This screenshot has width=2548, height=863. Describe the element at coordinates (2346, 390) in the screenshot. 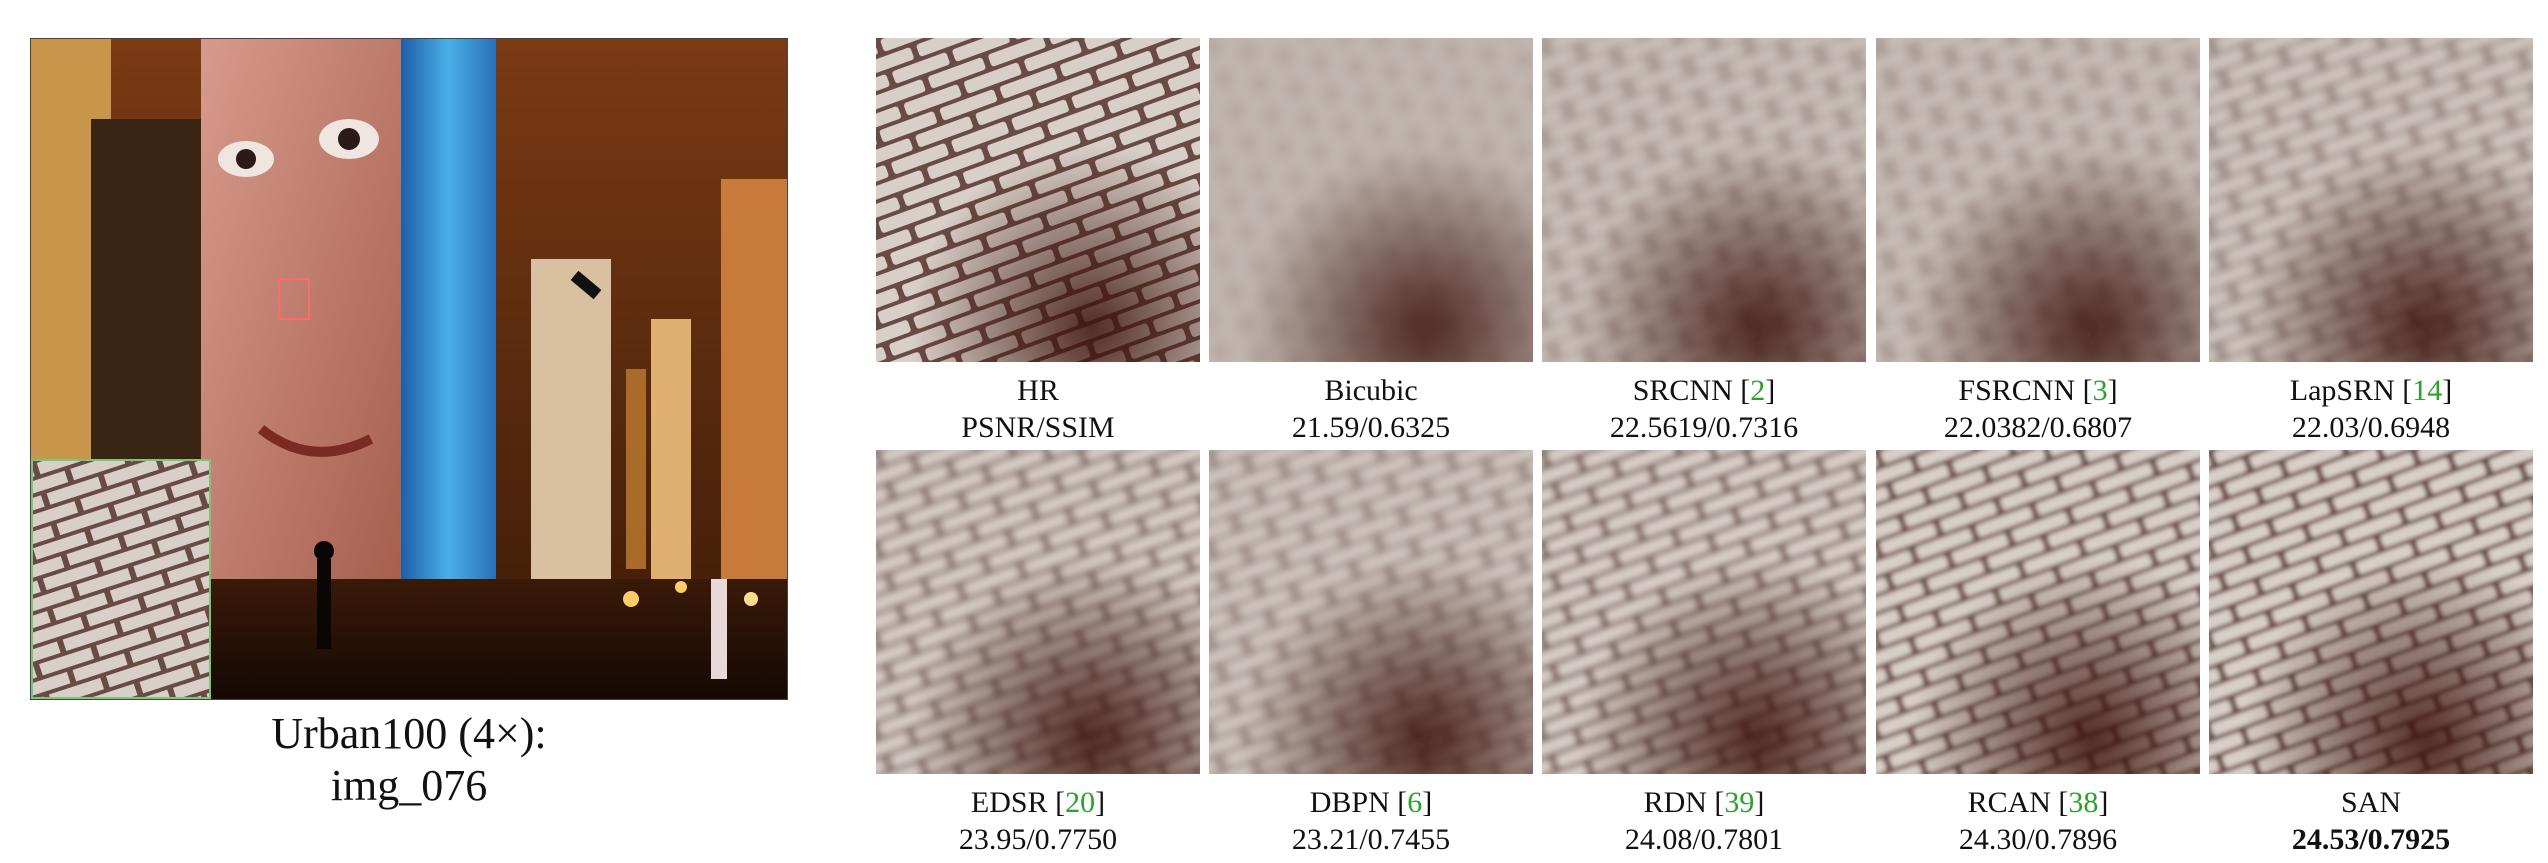

I see `method-name-text: LapSRN` at that location.